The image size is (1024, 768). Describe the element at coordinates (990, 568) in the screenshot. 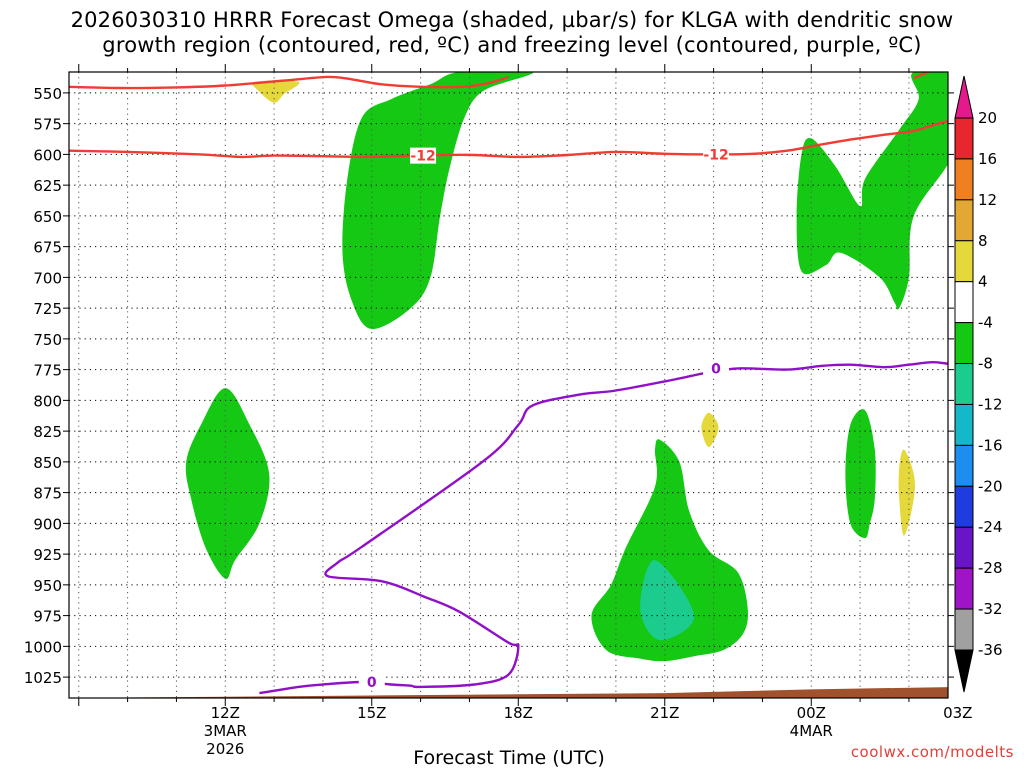

I see `colorbar-label: -28` at that location.